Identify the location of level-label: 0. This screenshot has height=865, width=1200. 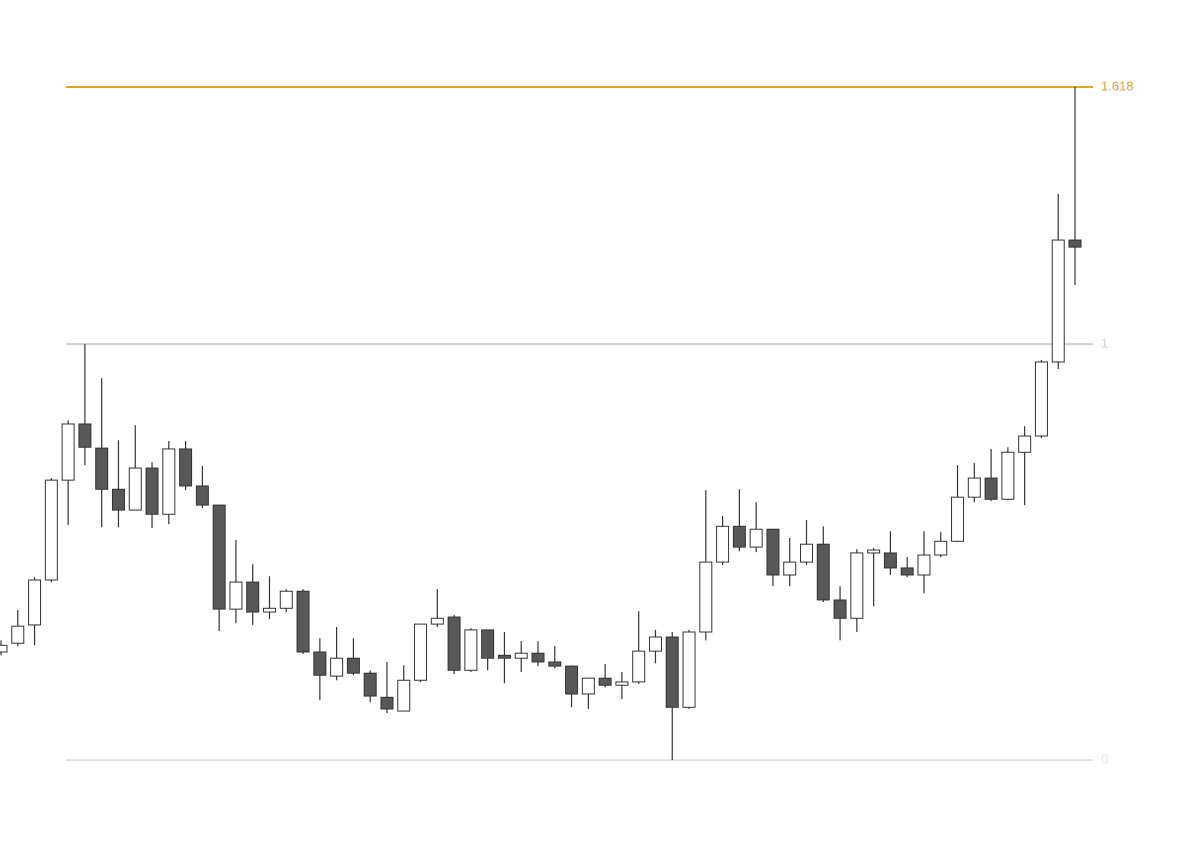
(1104, 759).